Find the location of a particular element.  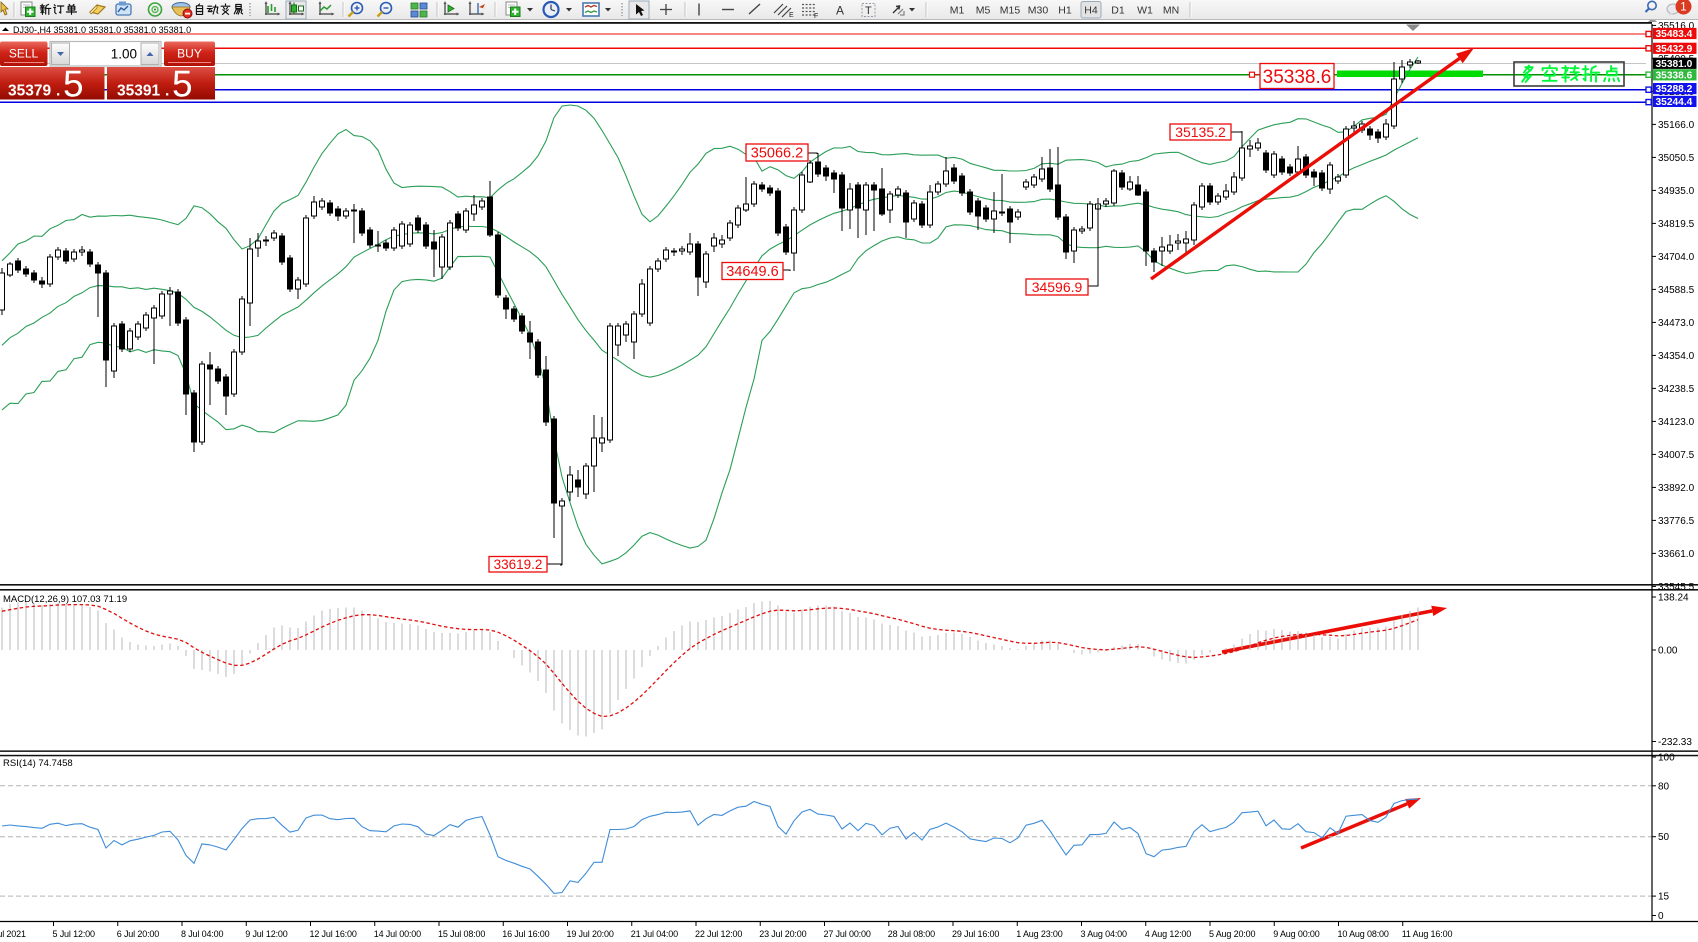

svg-text: M15 is located at coordinates (1010, 11).